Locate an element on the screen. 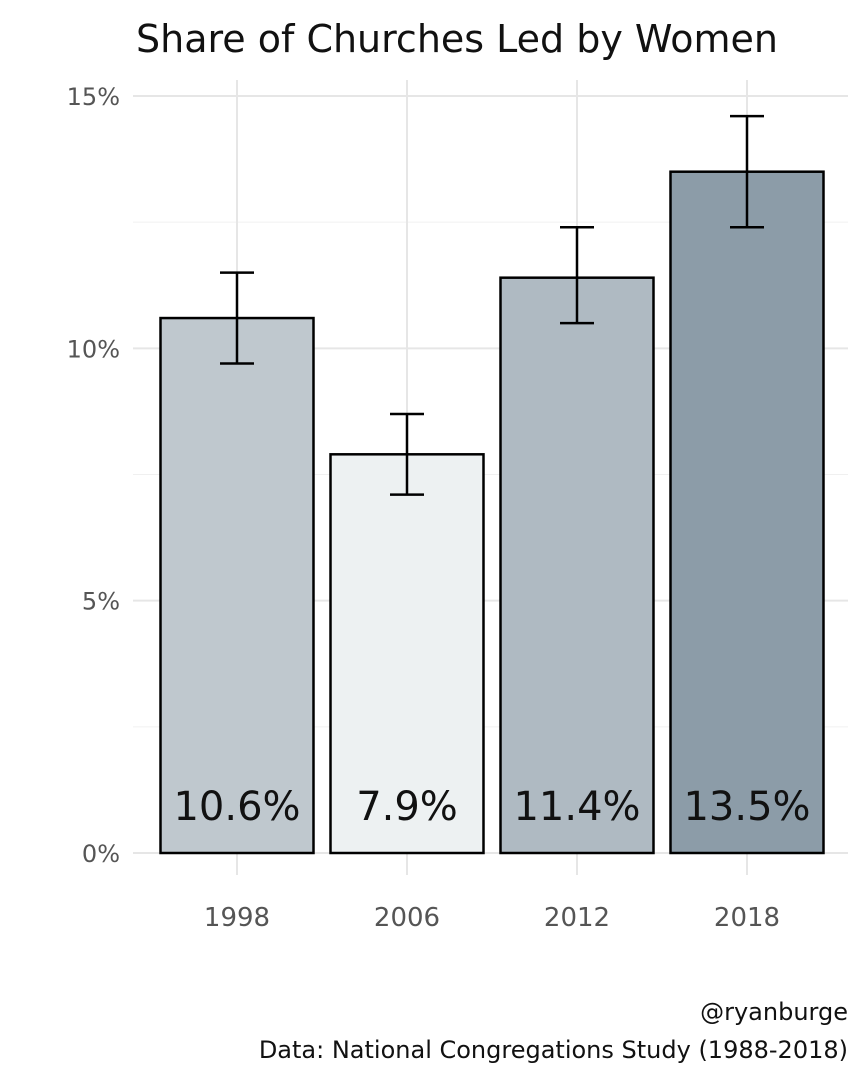  x-tick-label: 2018 is located at coordinates (747, 918).